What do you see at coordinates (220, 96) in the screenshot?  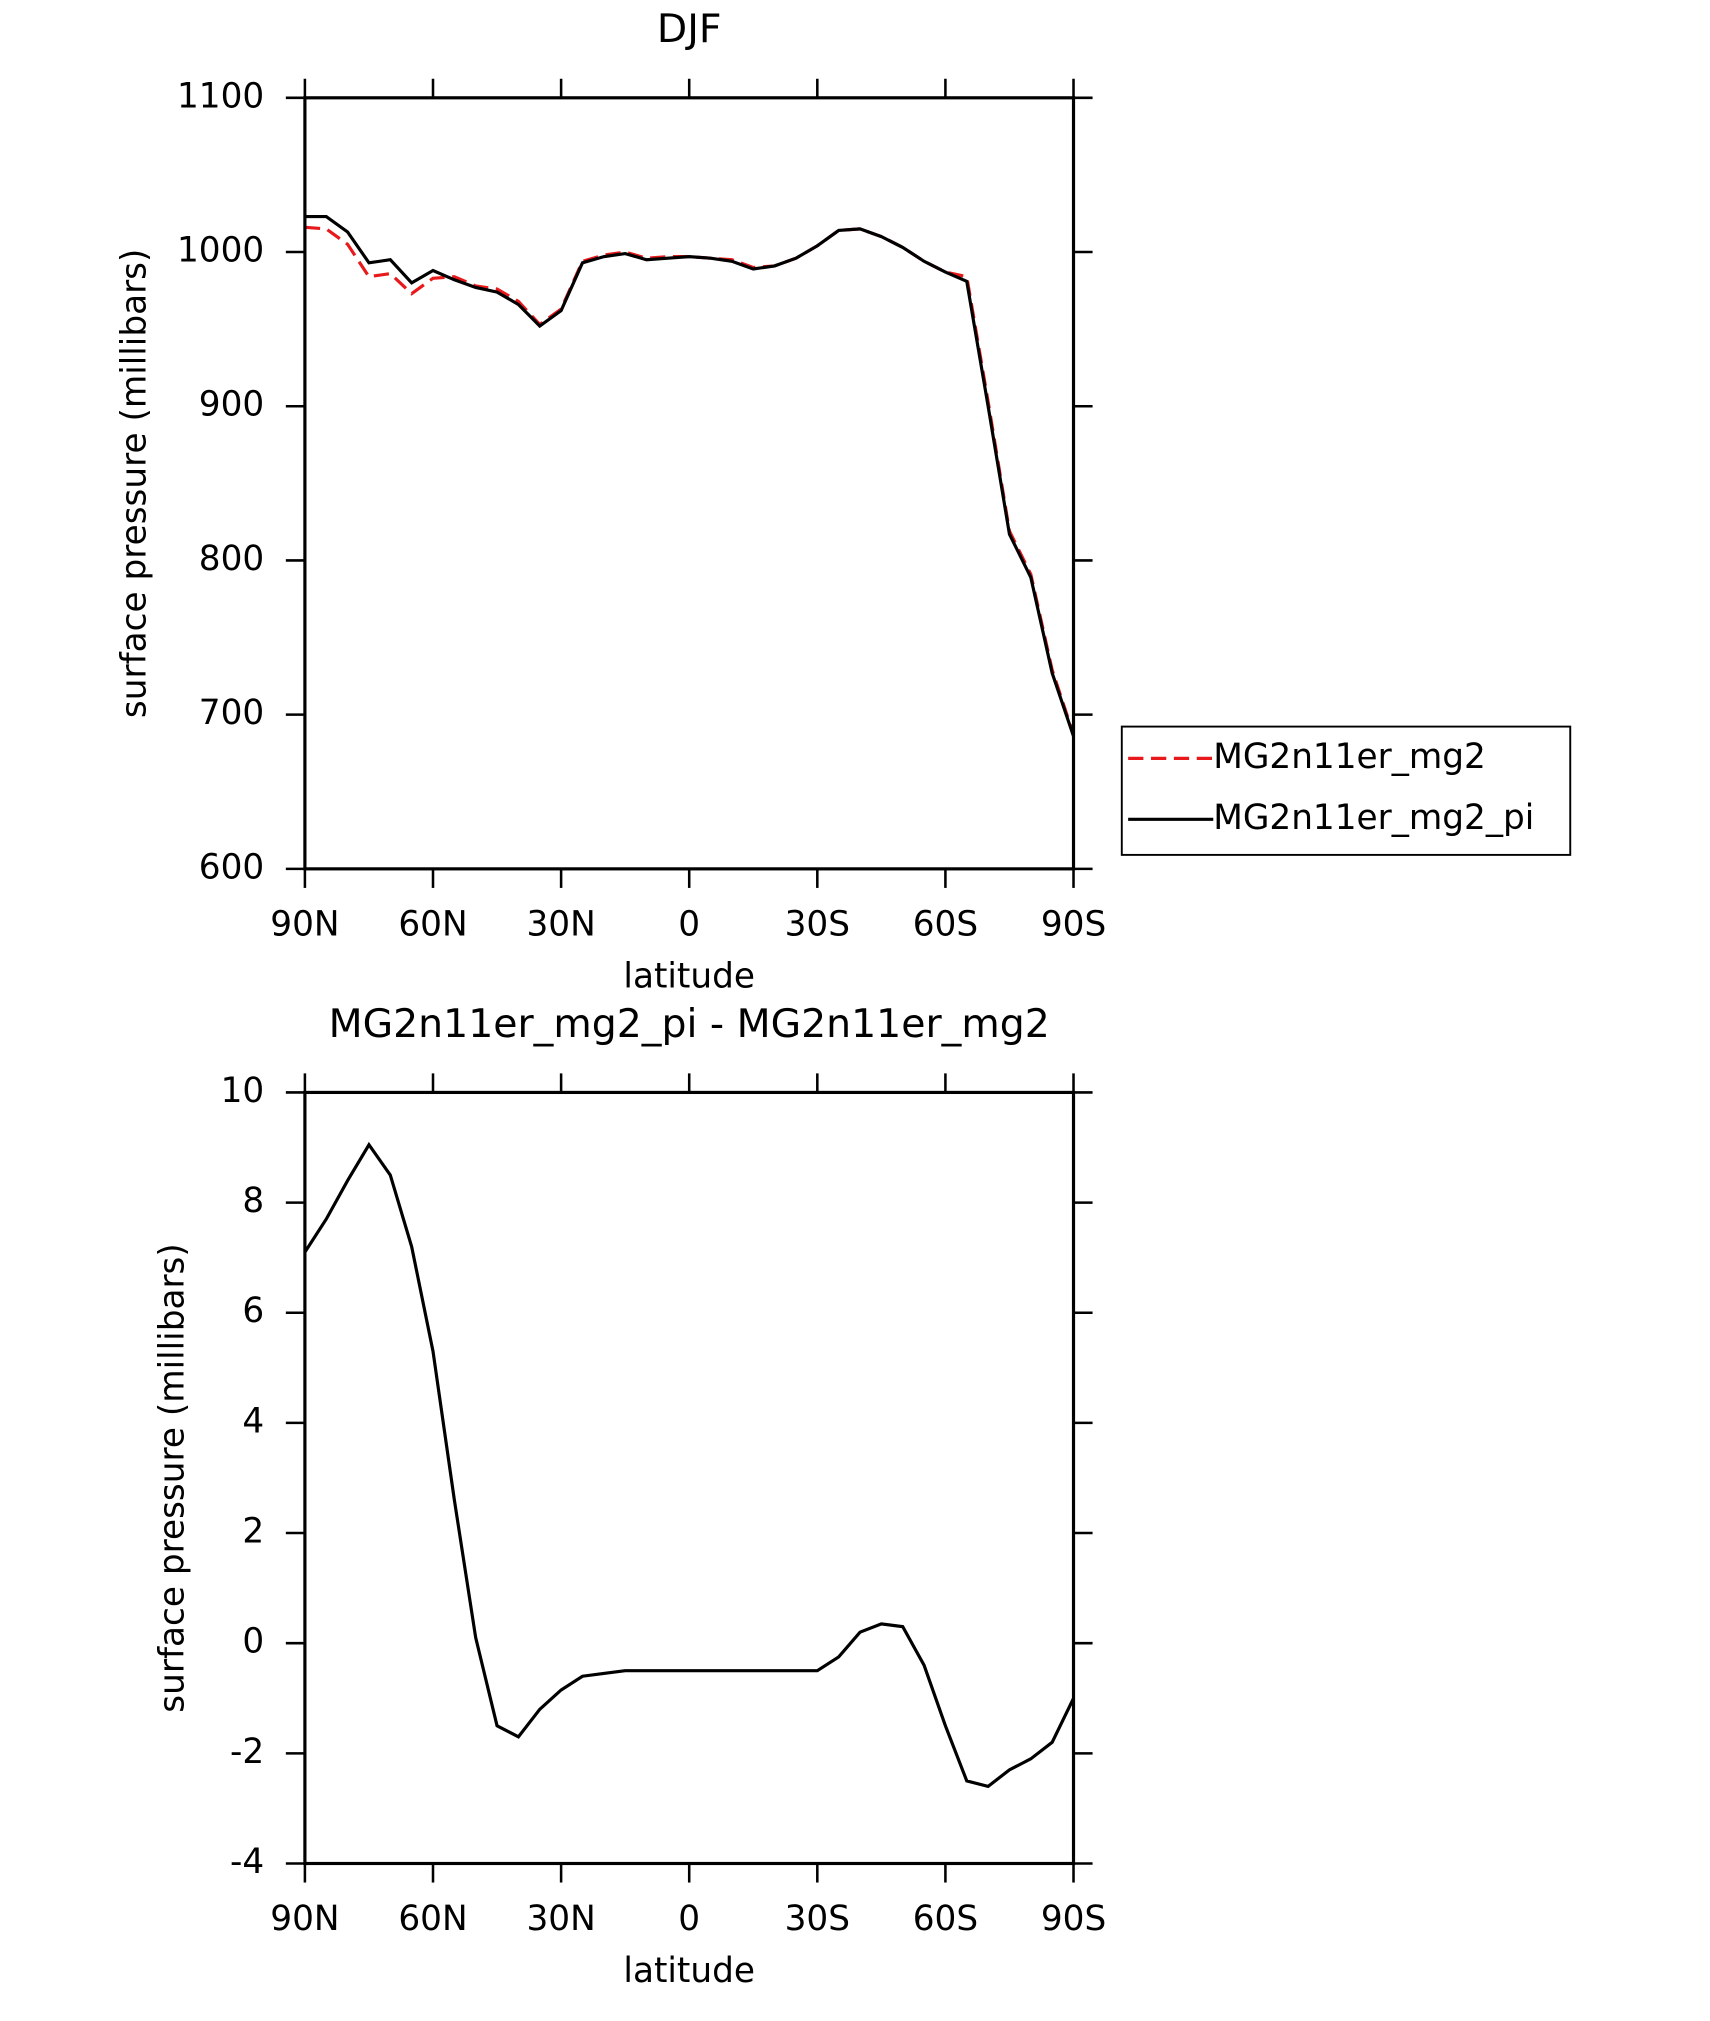 I see `y-tick-label: 1100` at bounding box center [220, 96].